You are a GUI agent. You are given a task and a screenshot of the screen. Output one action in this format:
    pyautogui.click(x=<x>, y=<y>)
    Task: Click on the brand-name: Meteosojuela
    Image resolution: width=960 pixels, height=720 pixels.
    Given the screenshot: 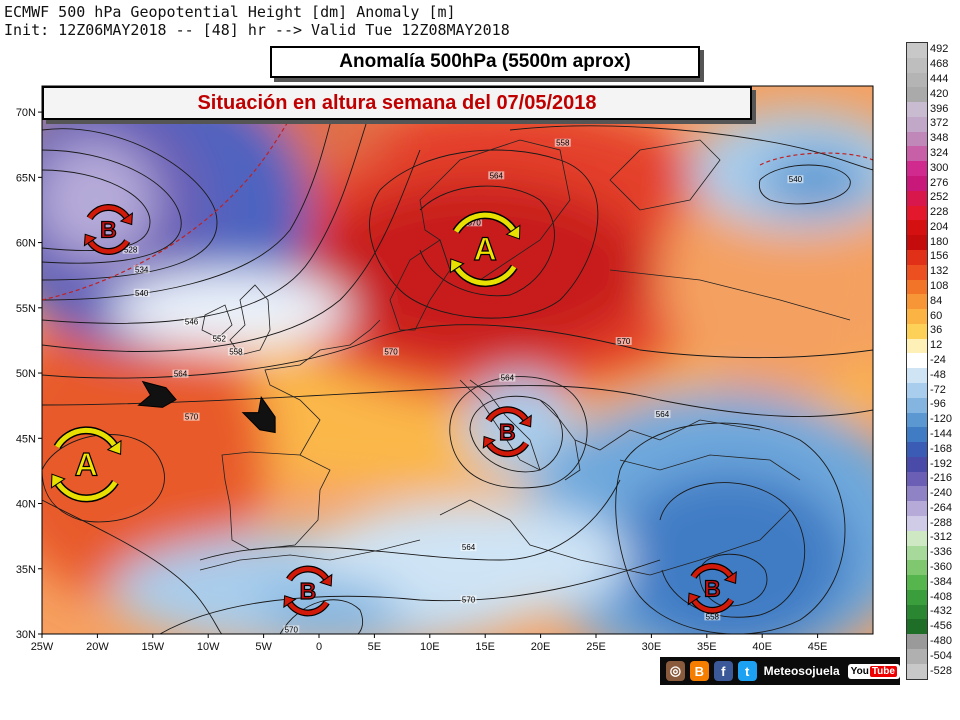 What is the action you would take?
    pyautogui.click(x=801, y=671)
    